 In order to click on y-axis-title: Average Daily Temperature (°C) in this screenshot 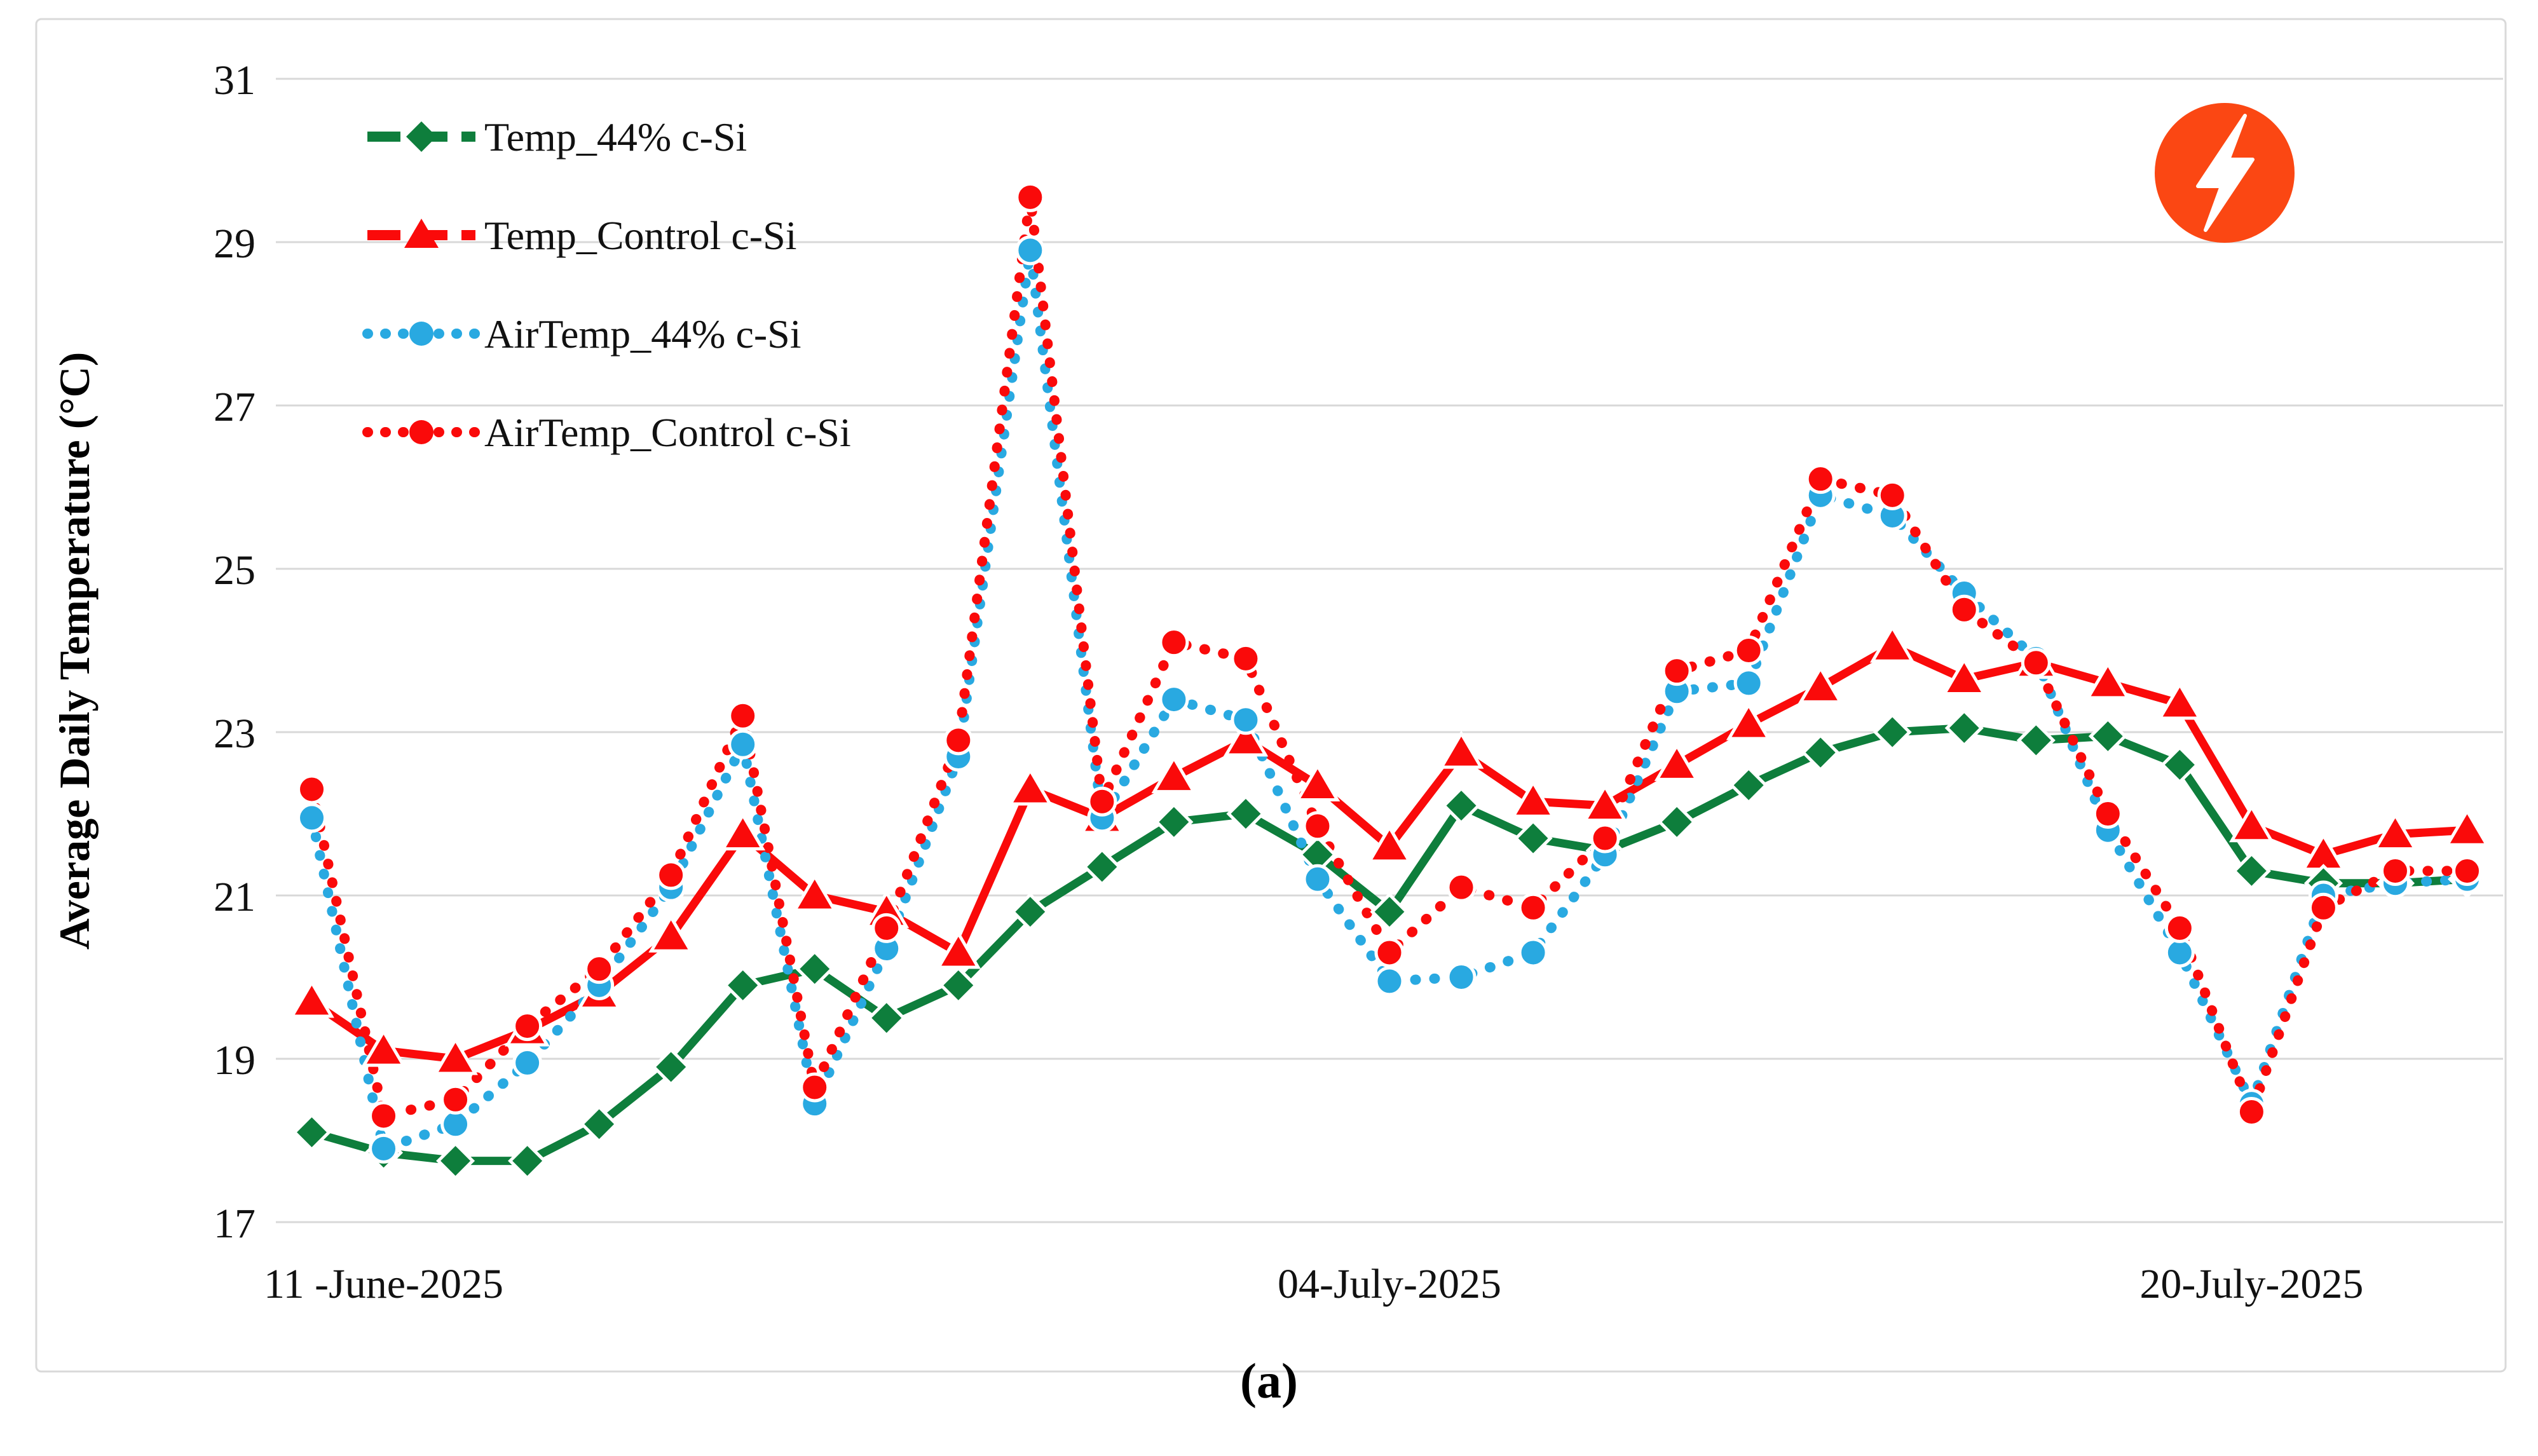, I will do `click(74, 651)`.